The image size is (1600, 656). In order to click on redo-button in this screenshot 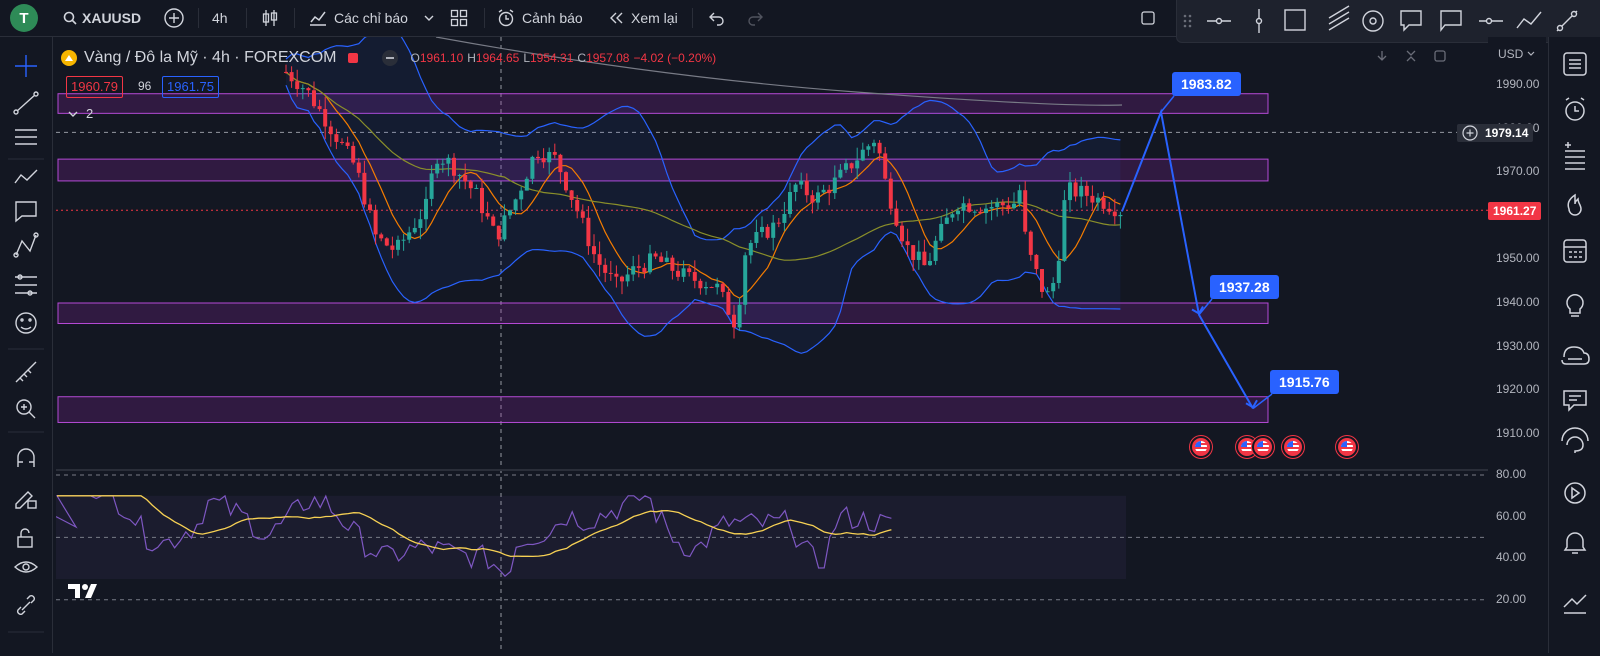, I will do `click(755, 18)`.